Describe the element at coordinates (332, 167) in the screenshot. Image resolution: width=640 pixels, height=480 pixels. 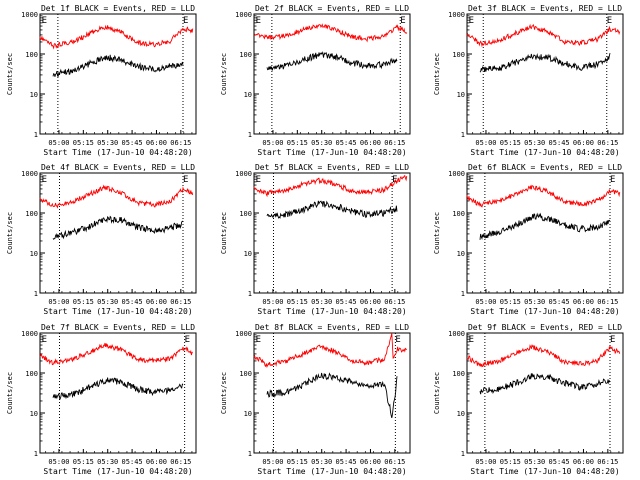
I see `panel-title: Det 5f BLACK = Events, RED = LLD` at that location.